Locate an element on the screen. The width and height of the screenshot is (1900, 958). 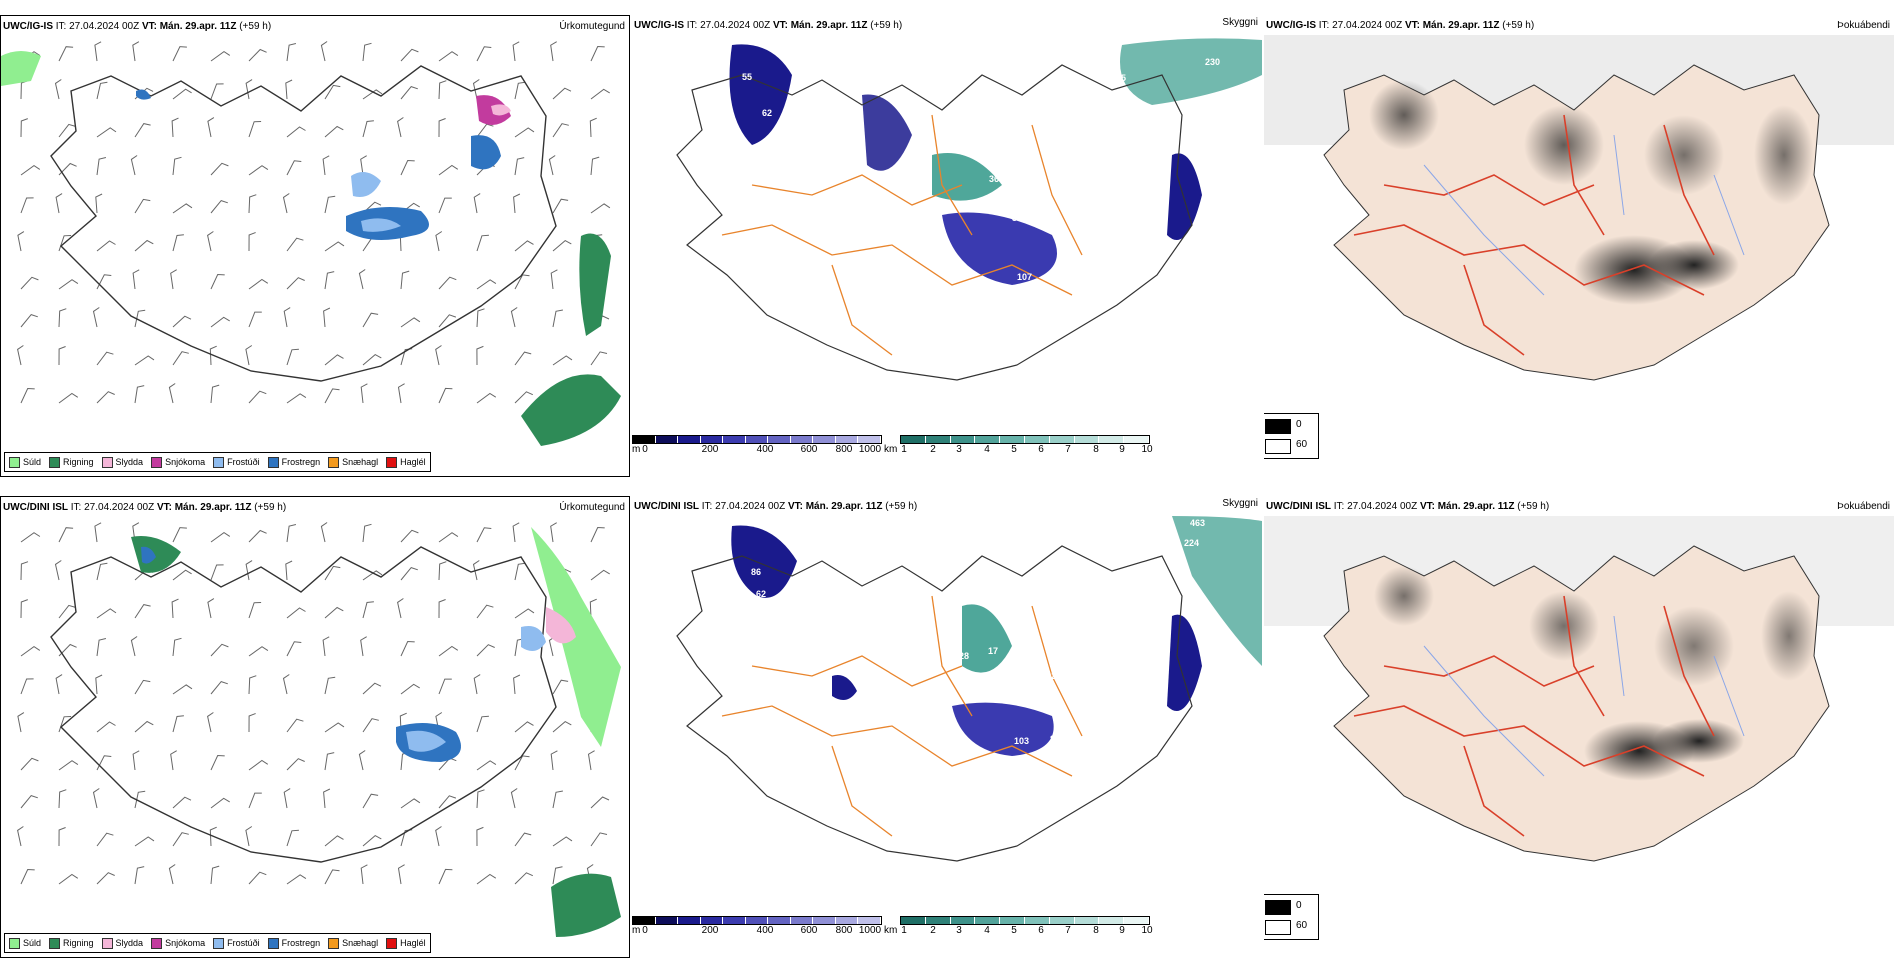
colorbar-tick: 0 is located at coordinates (645, 930).